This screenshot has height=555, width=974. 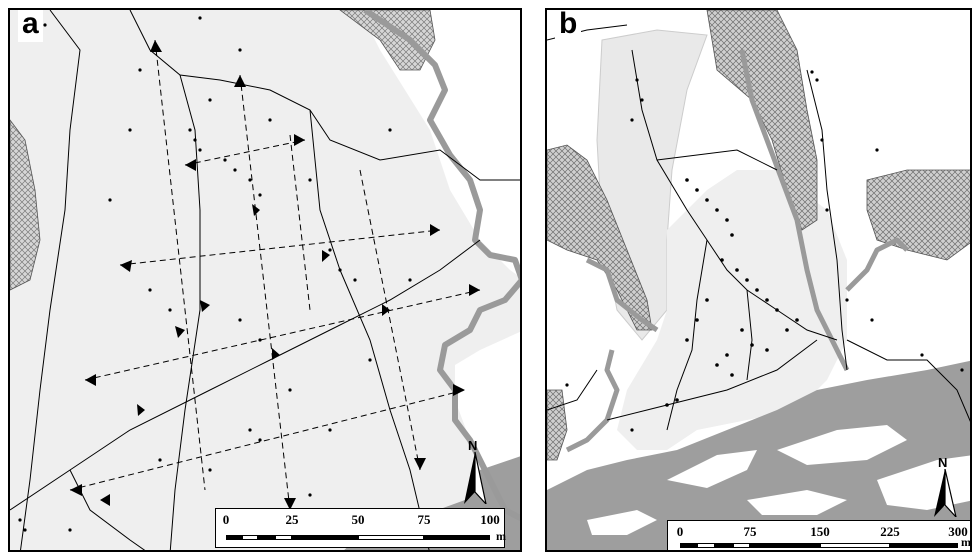 I want to click on panel-label-a: a, so click(x=30, y=26).